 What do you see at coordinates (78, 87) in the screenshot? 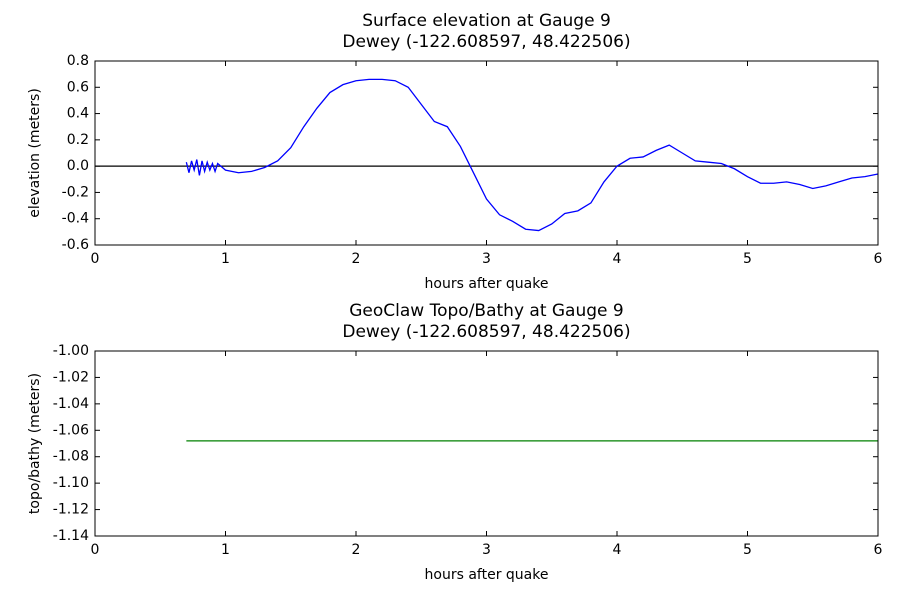
I see `y-tick-label: 0.6` at bounding box center [78, 87].